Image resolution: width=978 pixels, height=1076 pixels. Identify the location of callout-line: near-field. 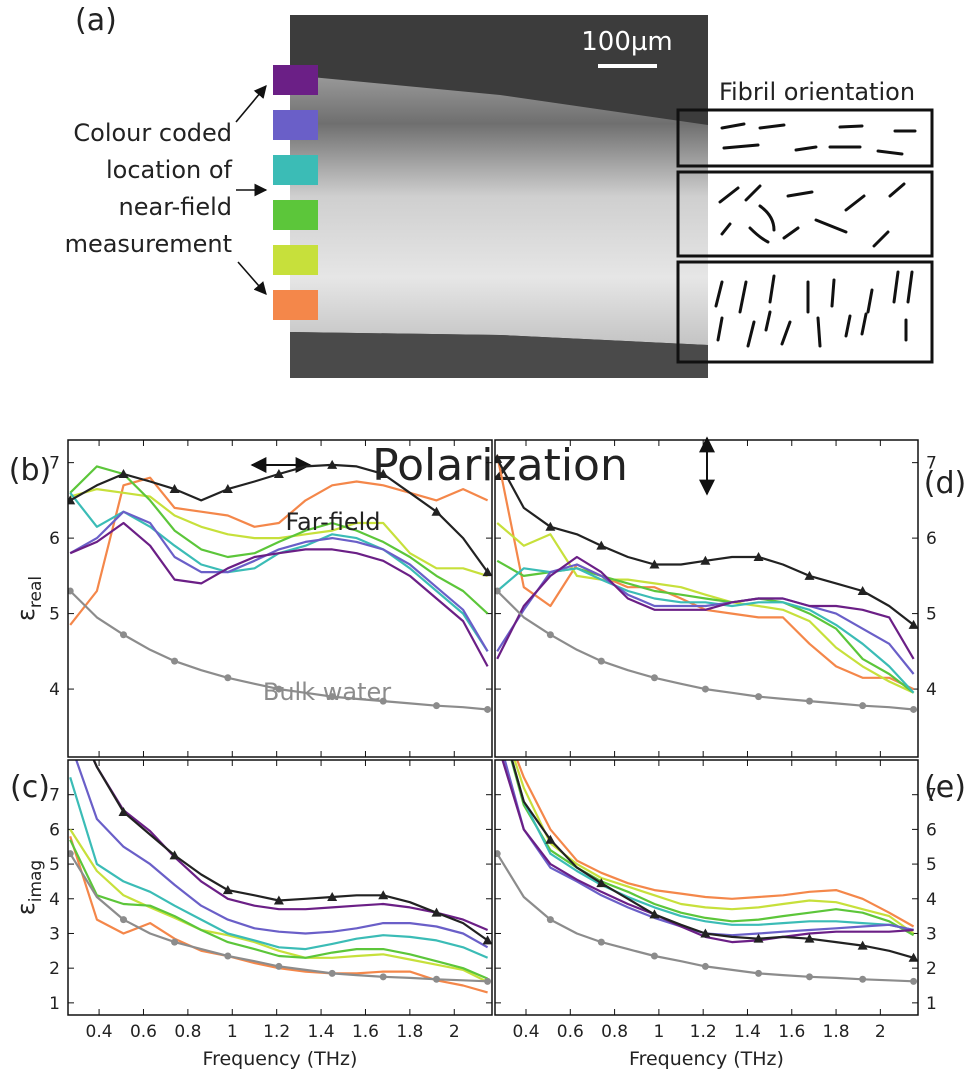
(175, 207).